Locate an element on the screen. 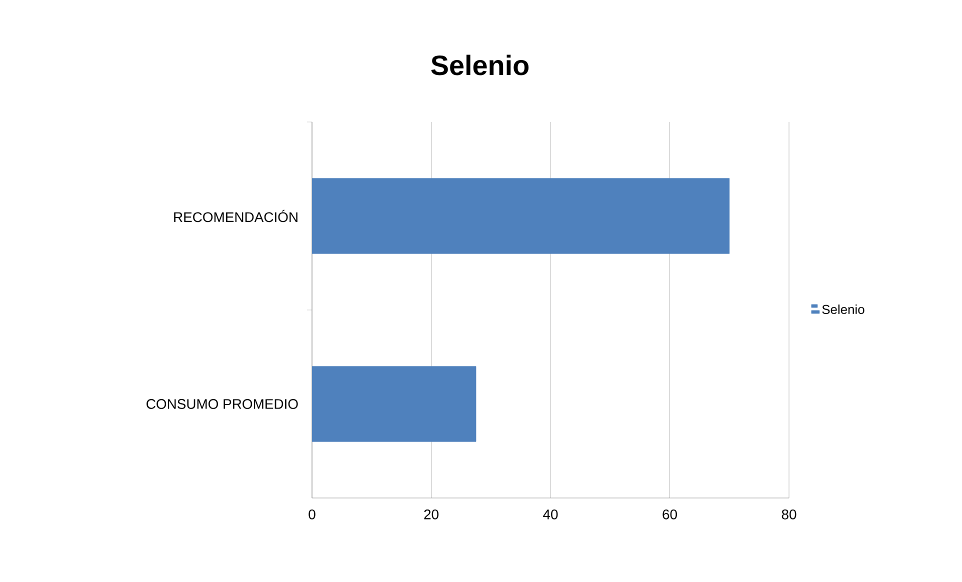 The width and height of the screenshot is (962, 582). chart-title: Selenio is located at coordinates (480, 65).